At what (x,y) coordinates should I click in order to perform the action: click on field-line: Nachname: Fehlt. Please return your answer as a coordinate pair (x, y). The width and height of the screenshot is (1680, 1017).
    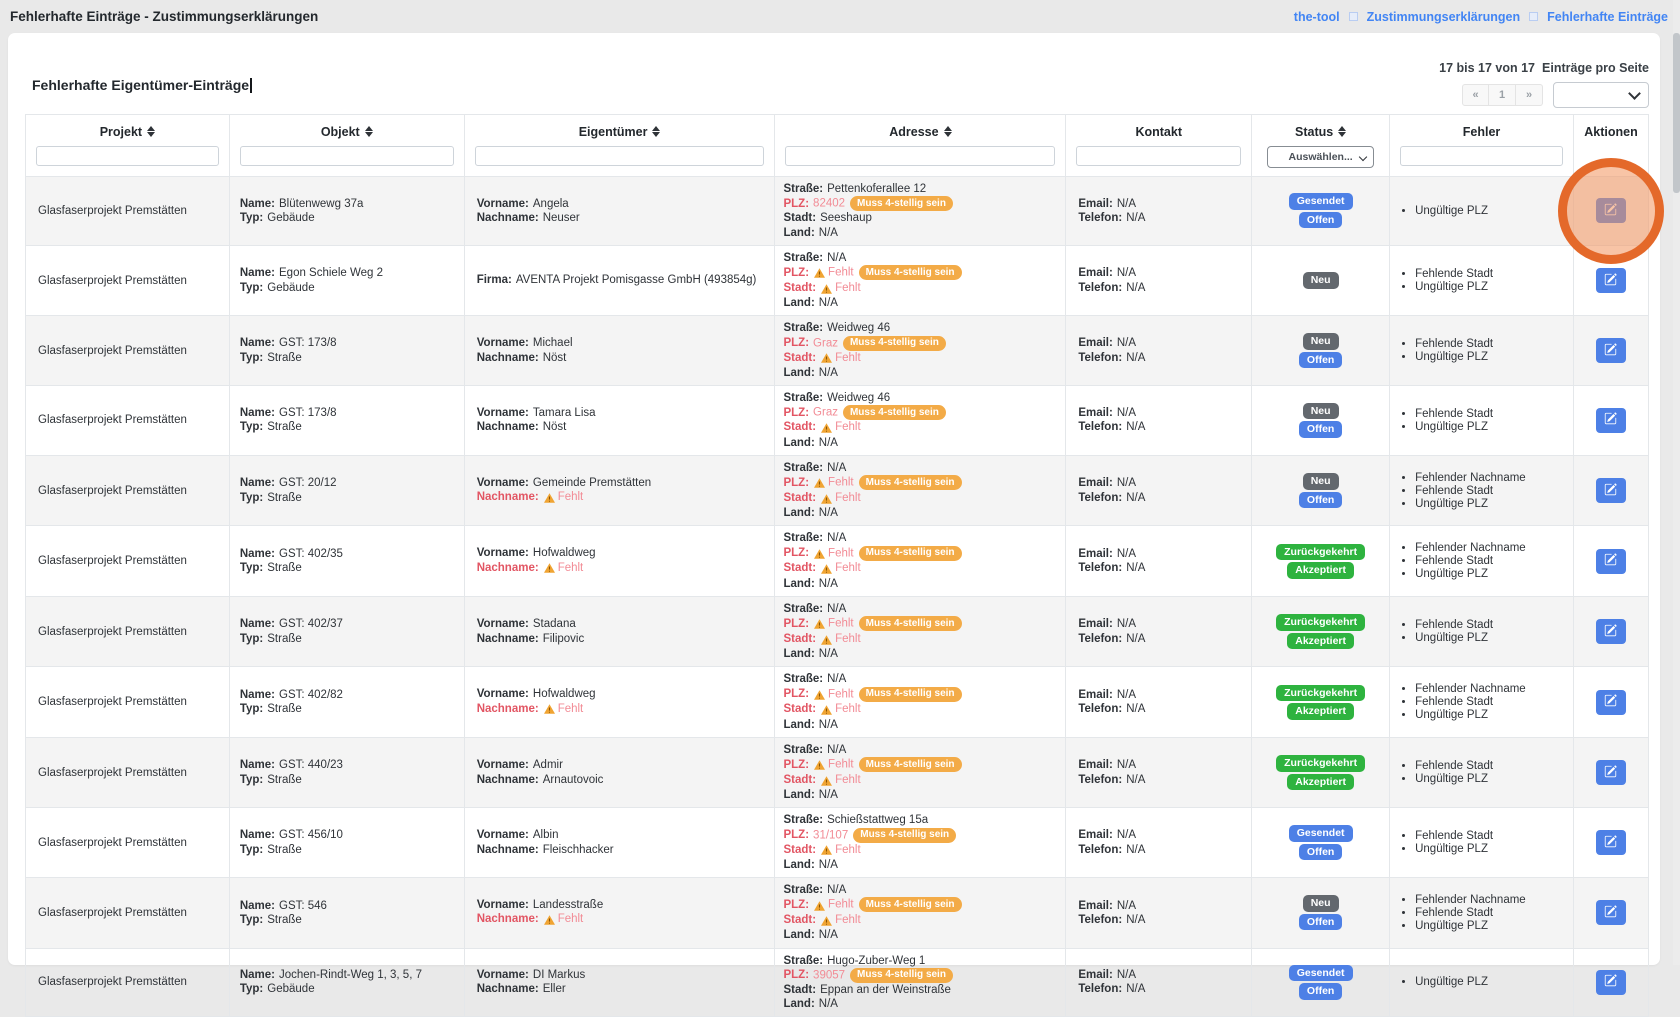
    Looking at the image, I should click on (622, 568).